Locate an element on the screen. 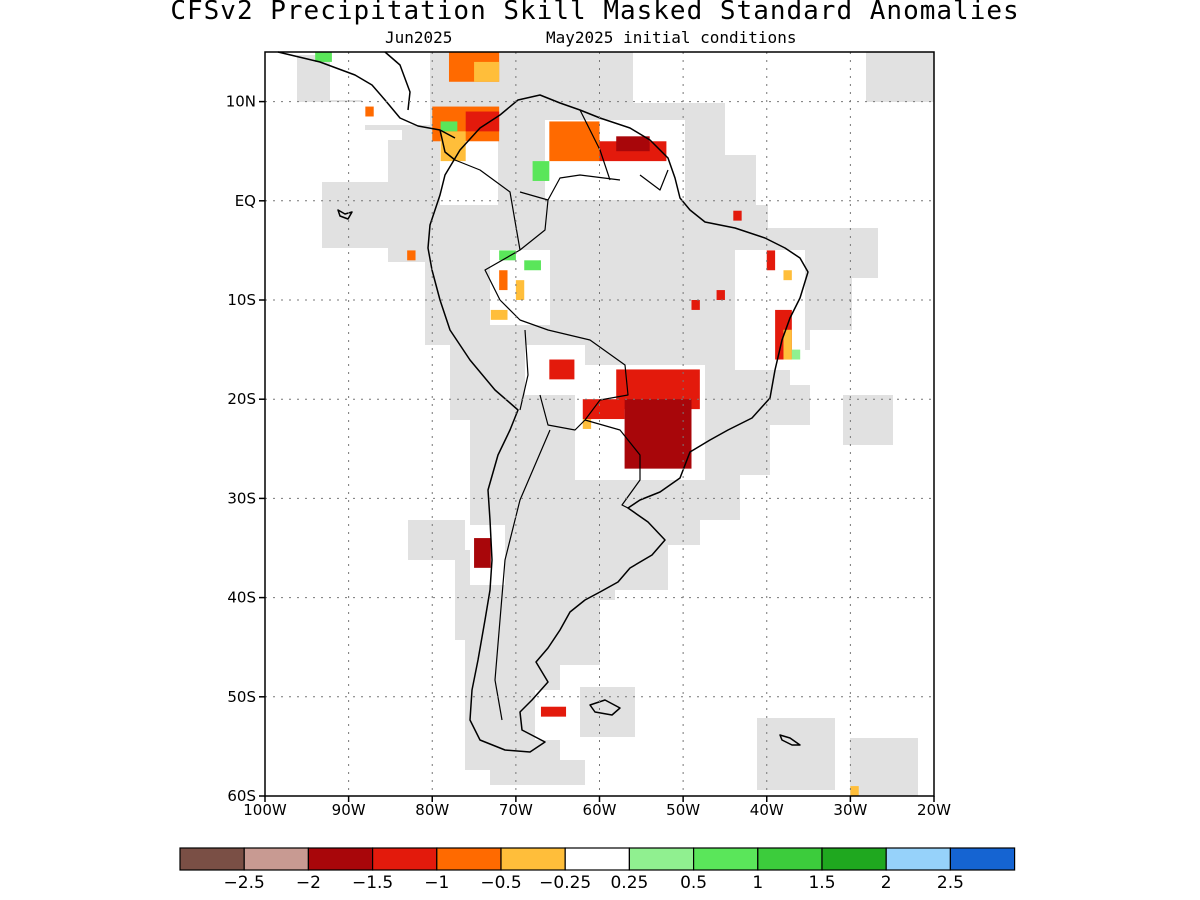 This screenshot has width=1200, height=900. colorbar-label: −1 is located at coordinates (436, 883).